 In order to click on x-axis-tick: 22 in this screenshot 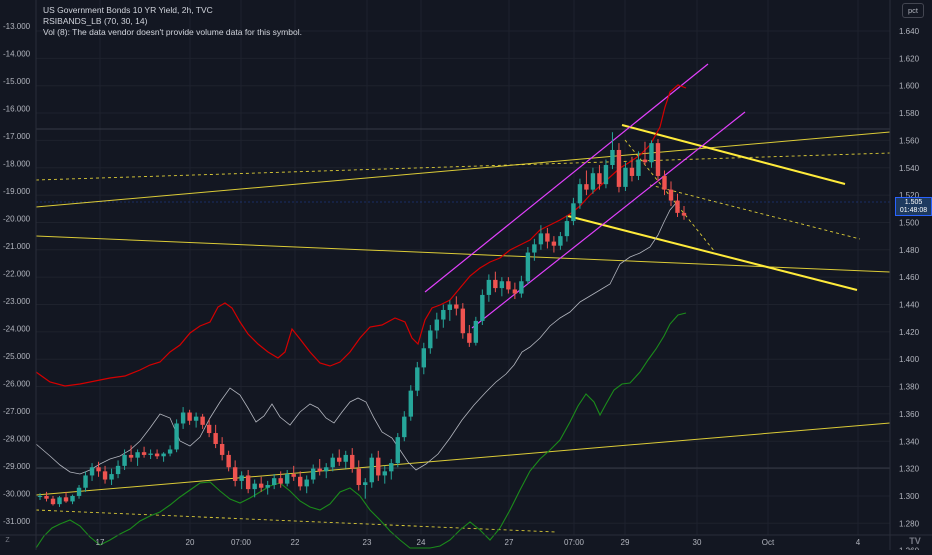, I will do `click(295, 542)`.